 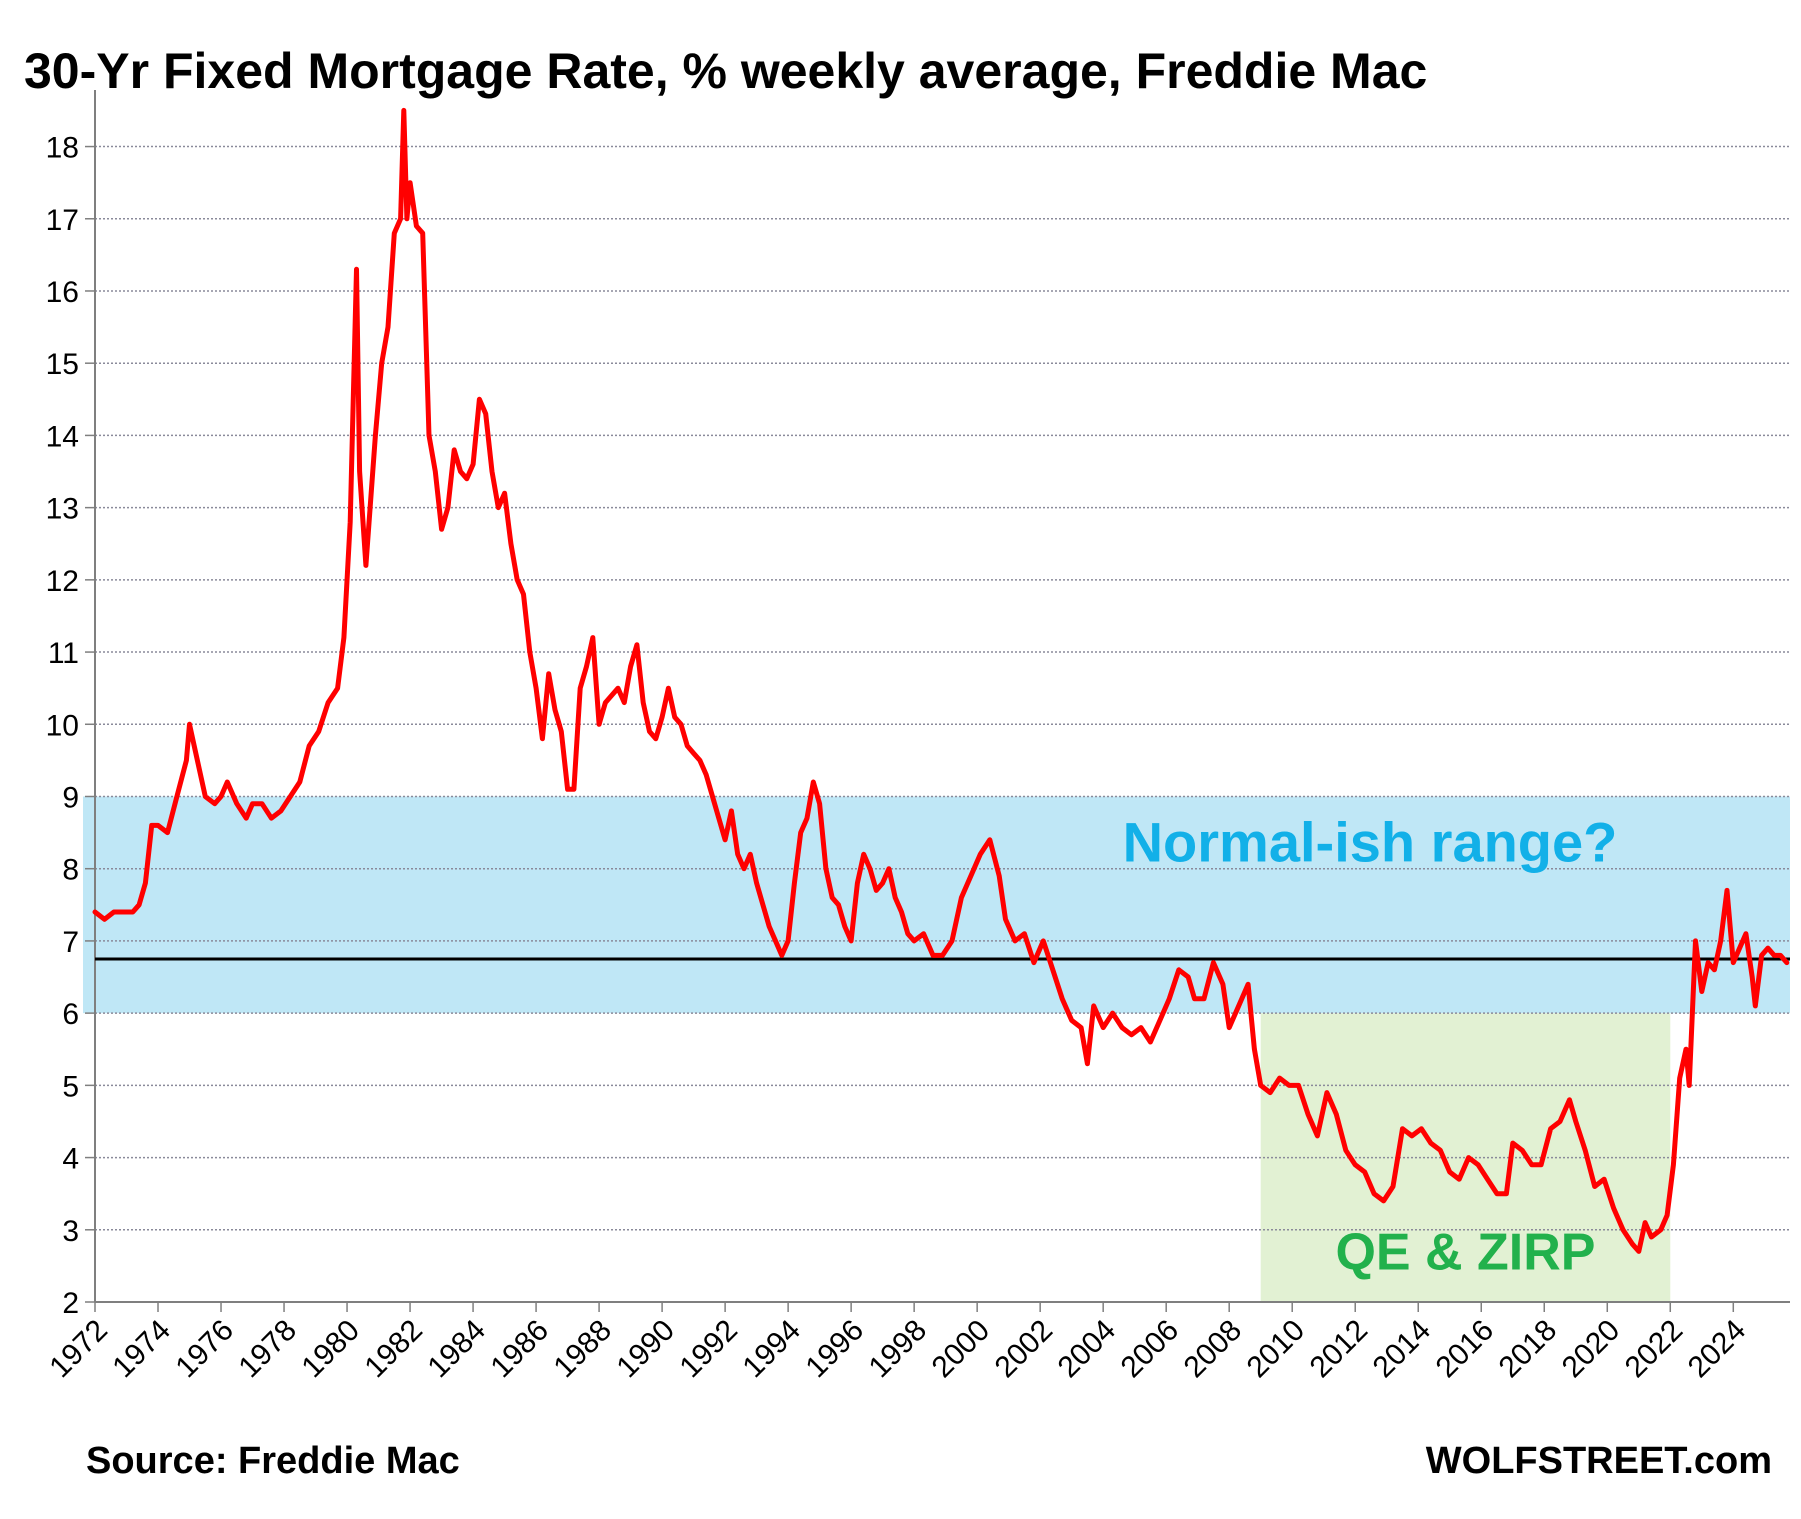 I want to click on y-tick-label-14: 14, so click(x=62, y=436).